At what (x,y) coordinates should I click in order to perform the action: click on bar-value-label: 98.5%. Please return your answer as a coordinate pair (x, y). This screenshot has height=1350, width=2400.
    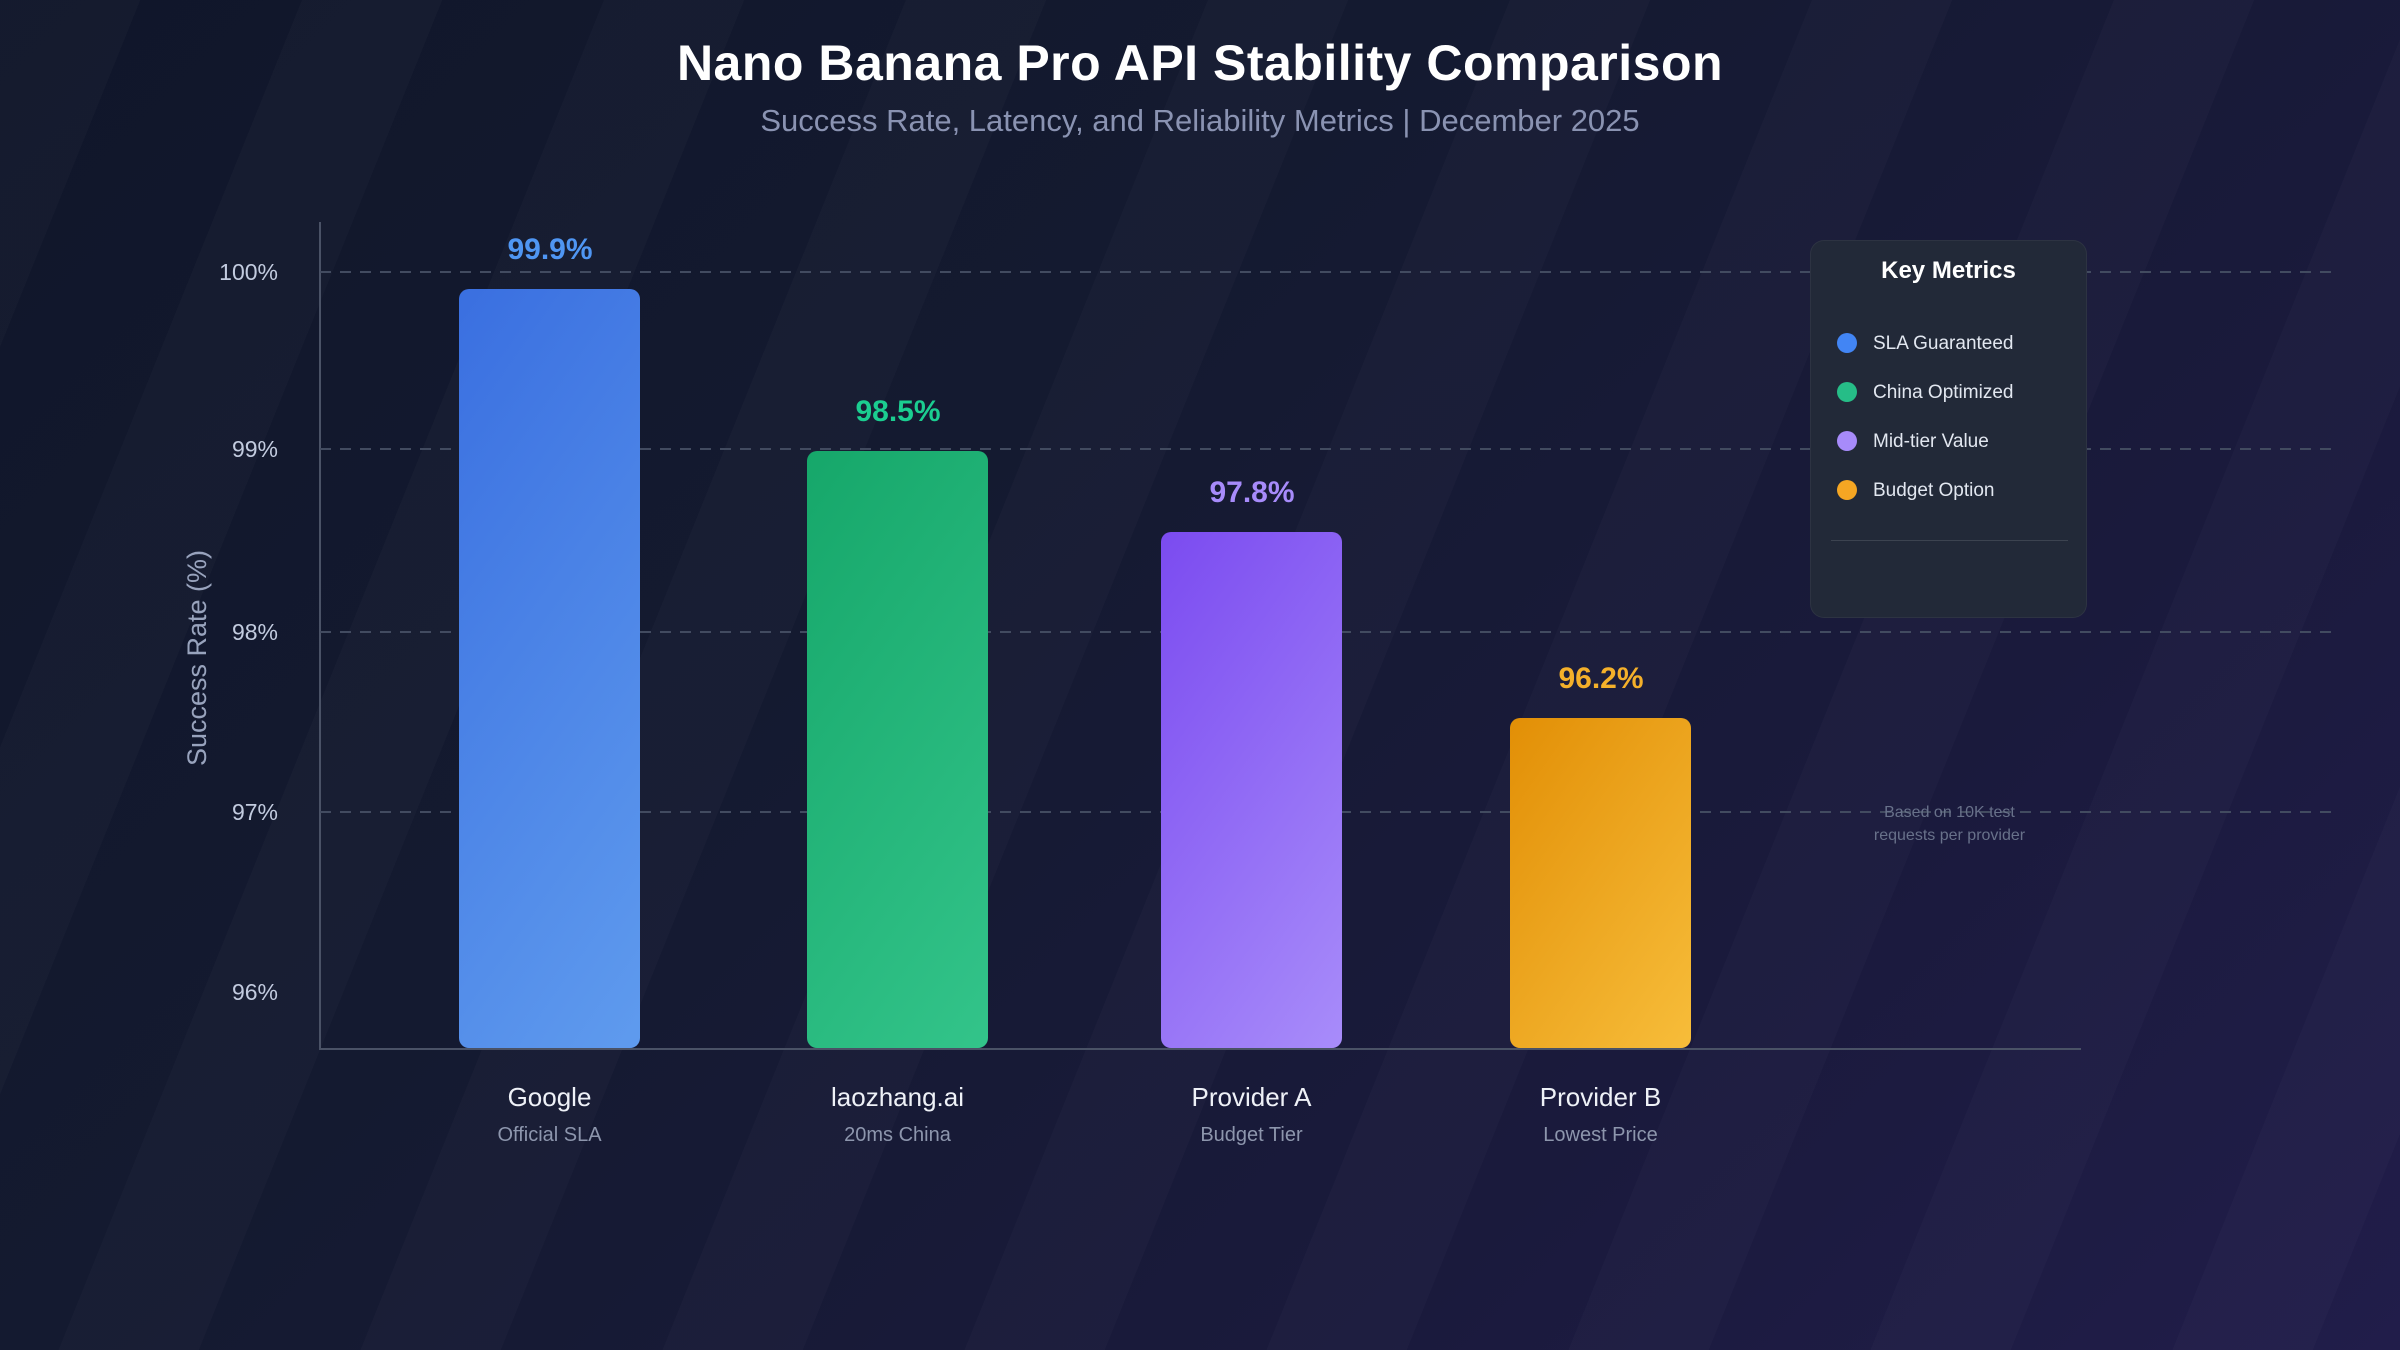
    Looking at the image, I should click on (898, 411).